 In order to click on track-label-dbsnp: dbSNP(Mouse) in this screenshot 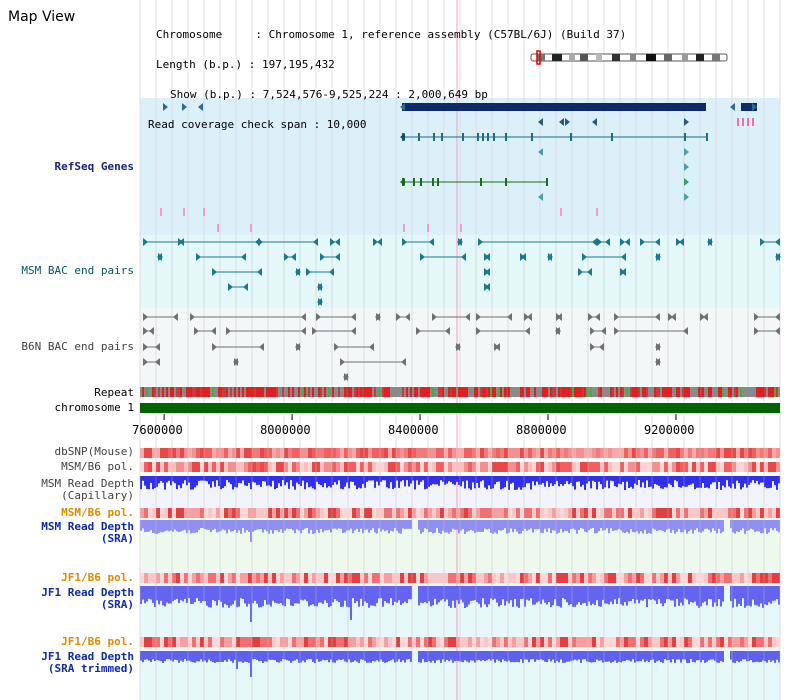, I will do `click(94, 451)`.